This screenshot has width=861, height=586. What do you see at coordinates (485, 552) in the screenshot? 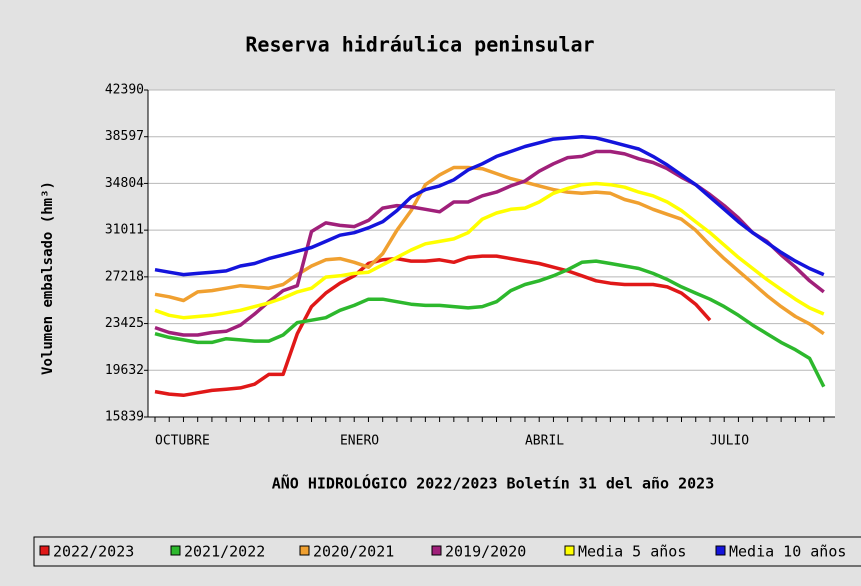
I see `legend-label: 2019/2020` at bounding box center [485, 552].